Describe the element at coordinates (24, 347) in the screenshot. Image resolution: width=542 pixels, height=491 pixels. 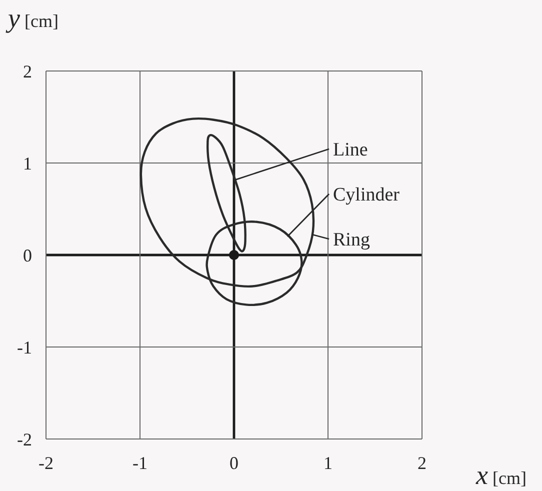
I see `y-tick-label: -1` at that location.